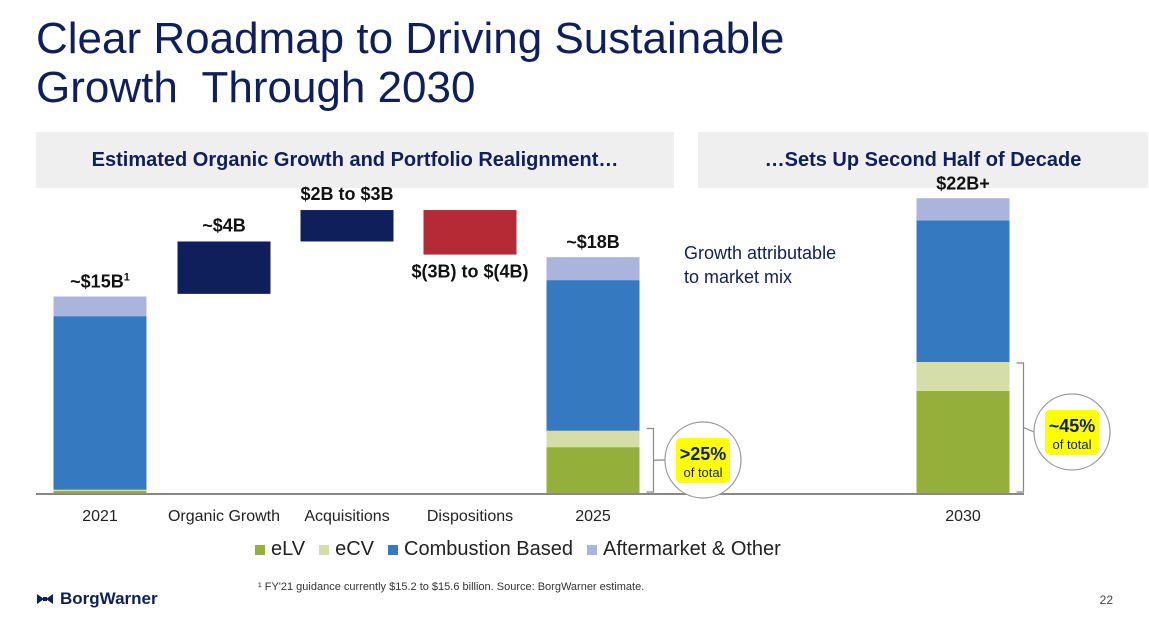  What do you see at coordinates (410, 38) in the screenshot?
I see `slide-title-line1: Clear Roadmap to Driving Sustainable` at bounding box center [410, 38].